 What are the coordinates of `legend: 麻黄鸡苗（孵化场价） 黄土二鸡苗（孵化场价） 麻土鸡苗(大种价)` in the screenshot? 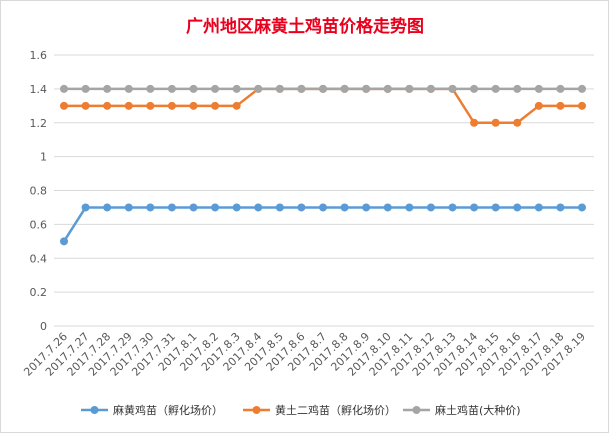 It's located at (301, 410).